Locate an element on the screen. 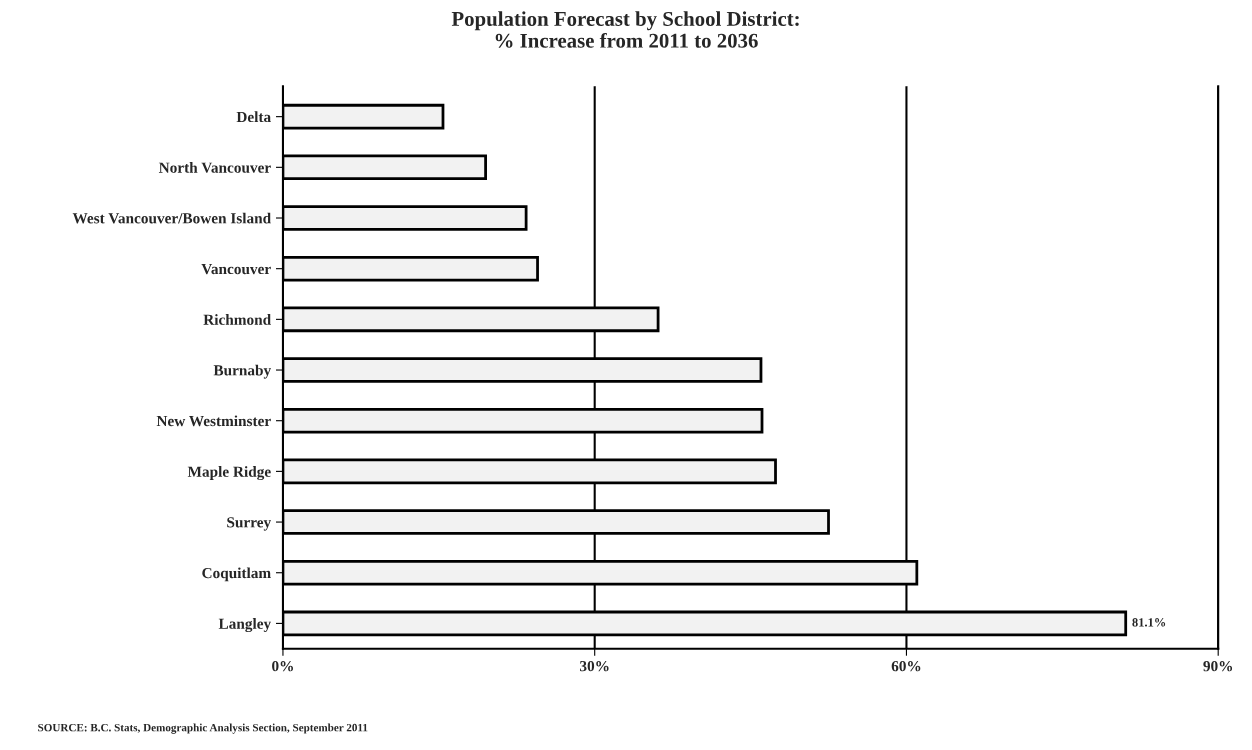 Image resolution: width=1252 pixels, height=750 pixels. y-tick-label: Coquitlam is located at coordinates (236, 574).